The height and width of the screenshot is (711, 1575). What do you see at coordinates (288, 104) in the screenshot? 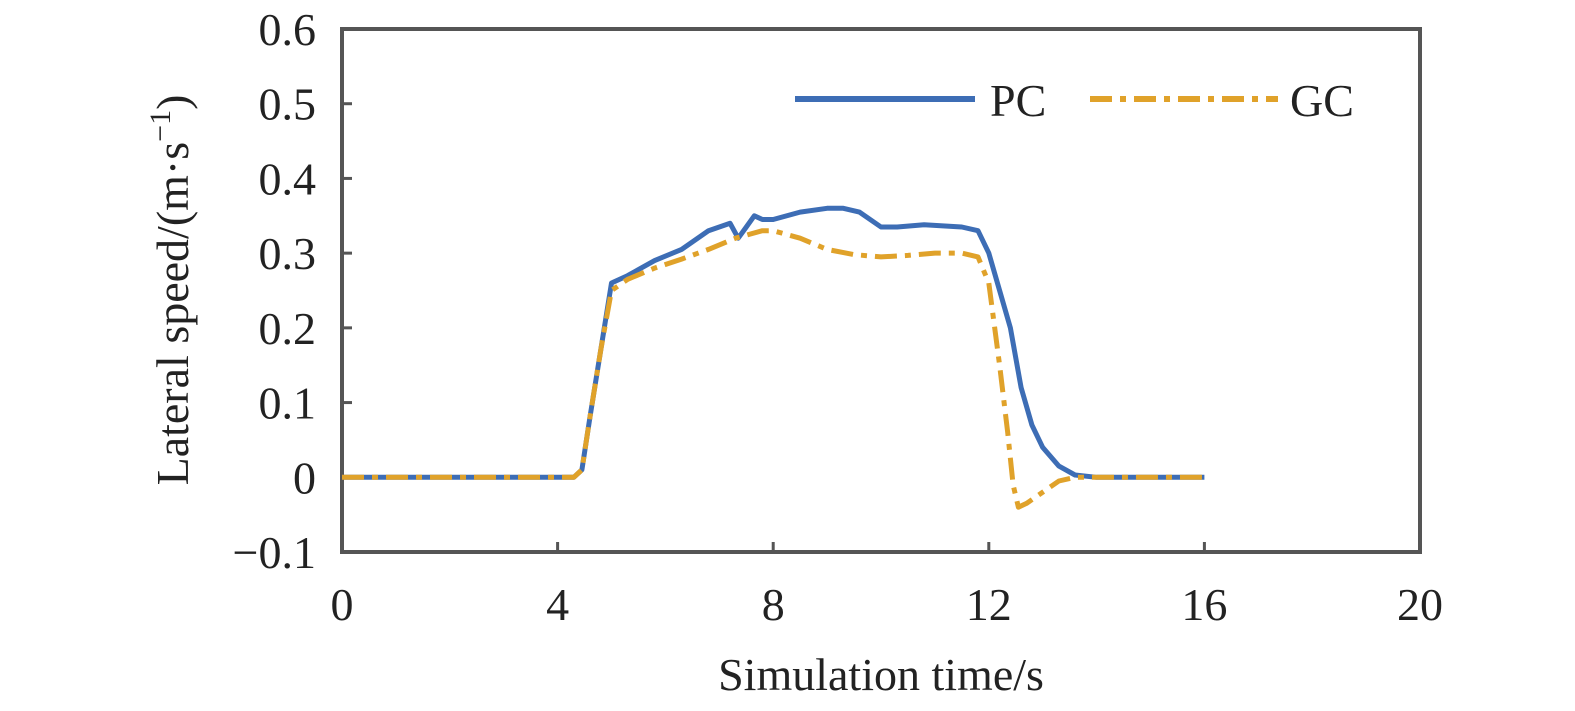
I see `y-tick-label: 0.5` at bounding box center [288, 104].